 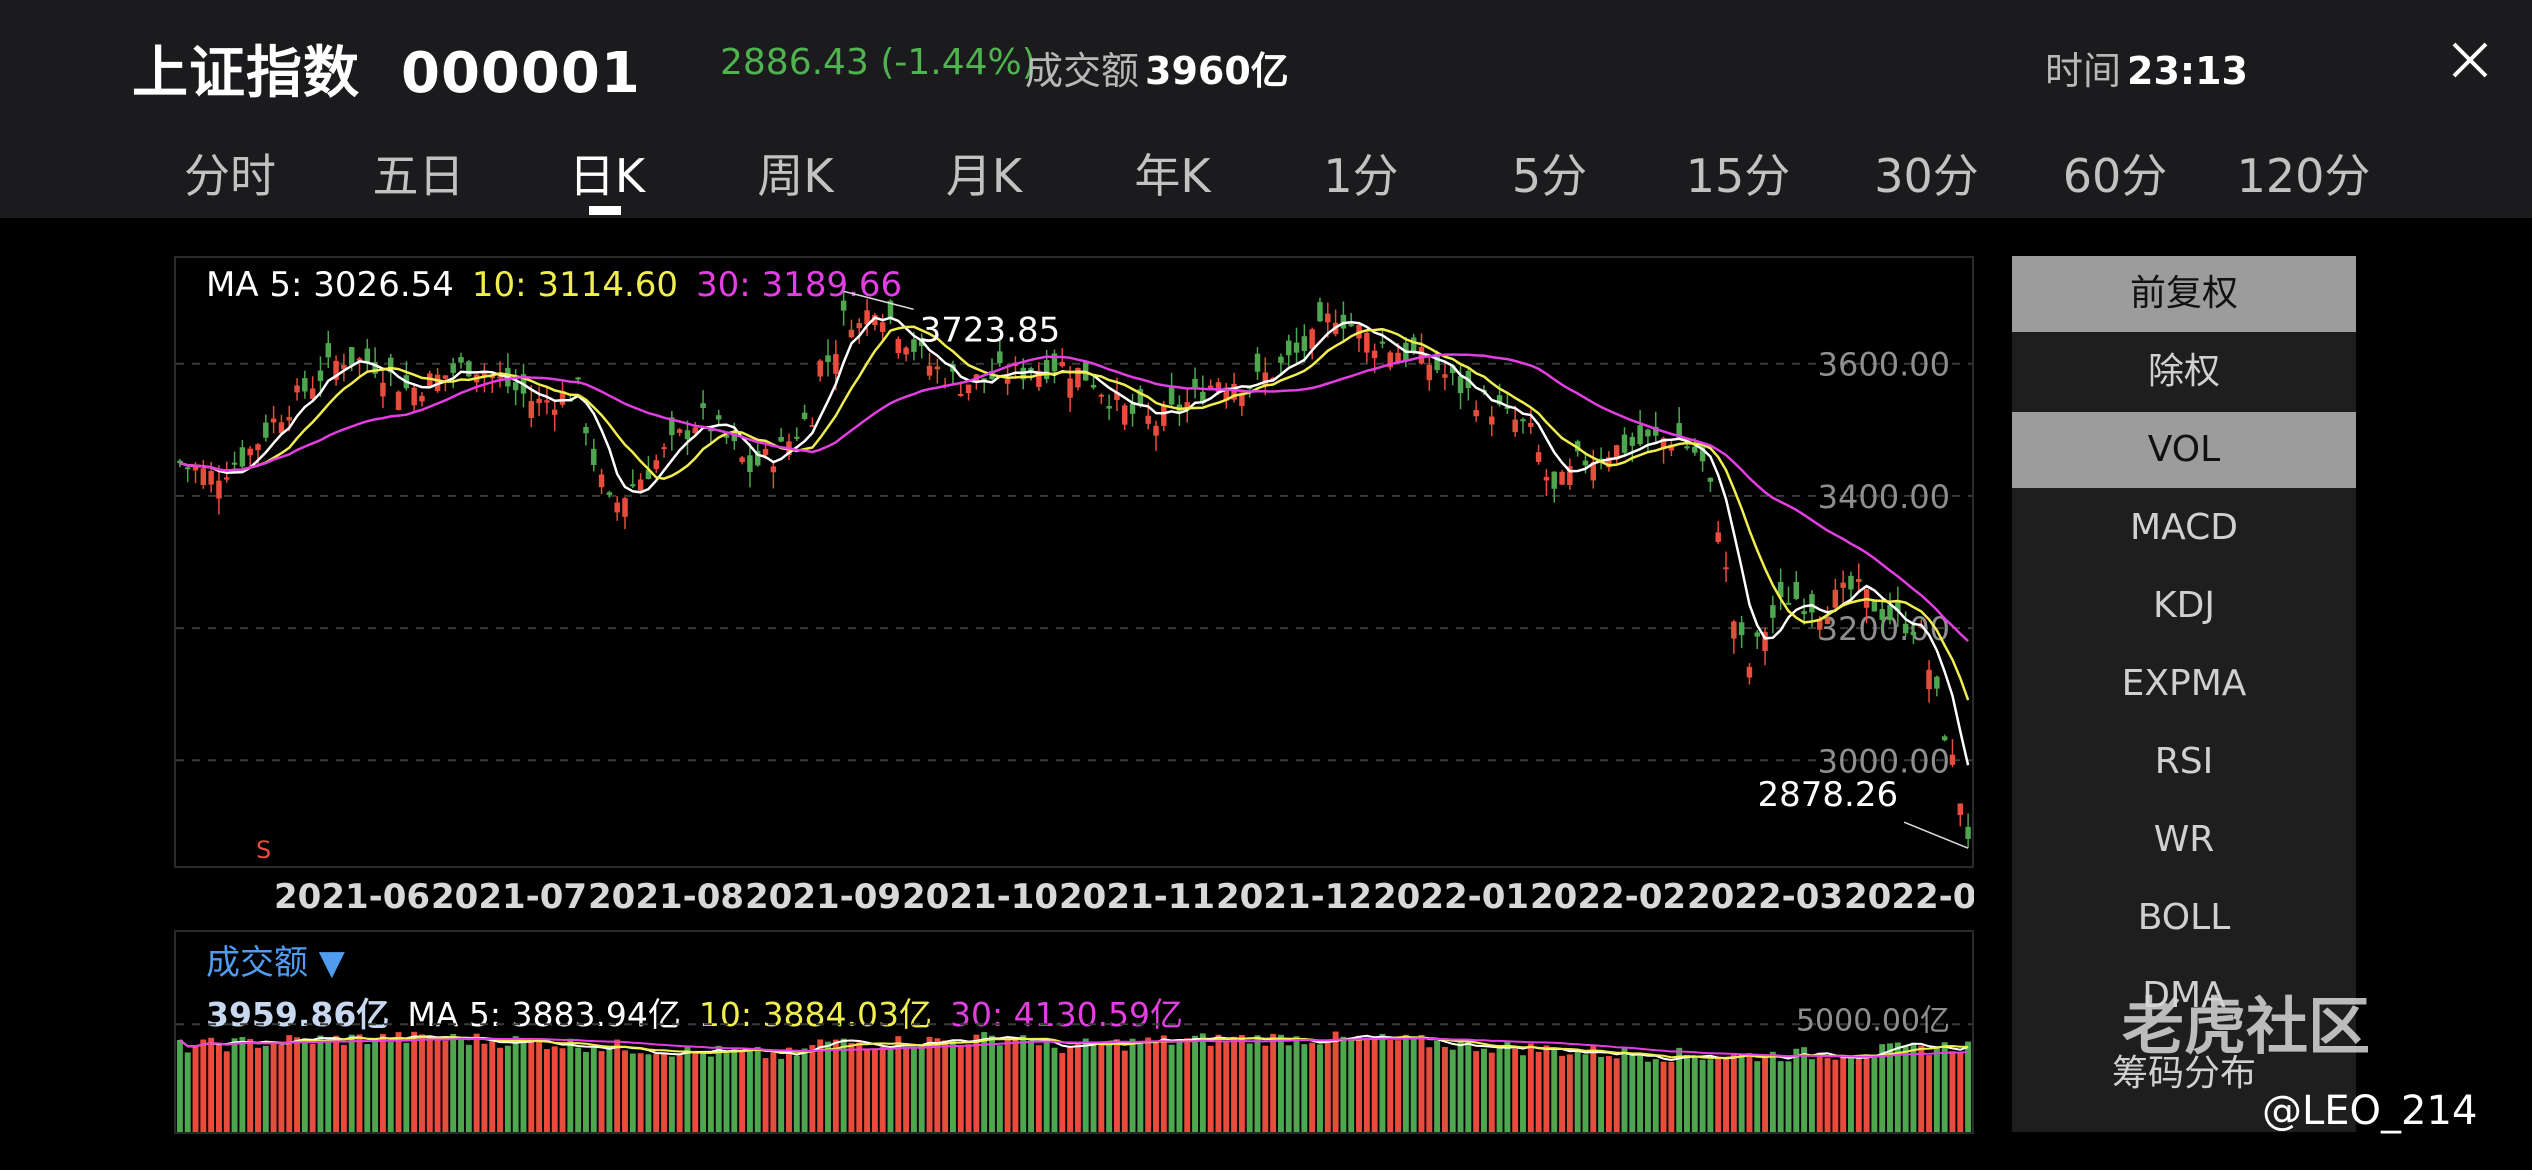 I want to click on min-annotation: 2878.26, so click(x=1827, y=795).